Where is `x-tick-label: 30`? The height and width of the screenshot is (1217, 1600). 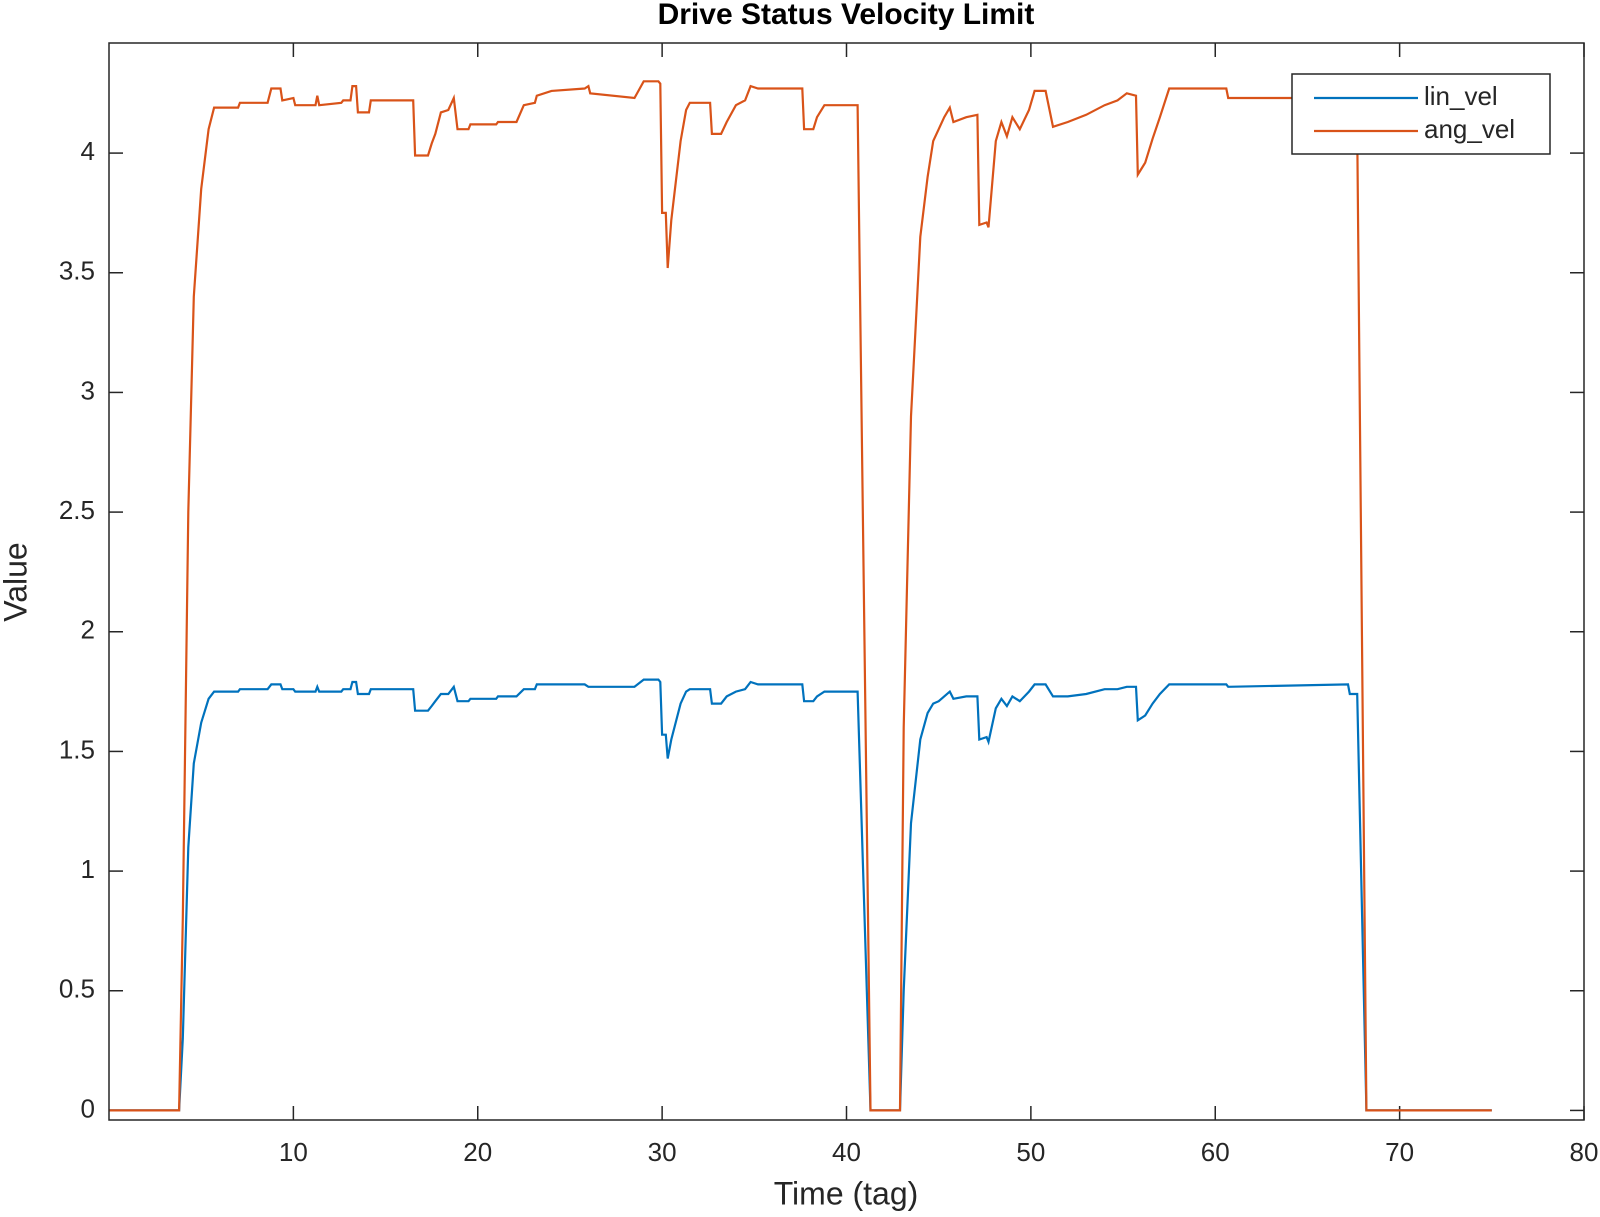 x-tick-label: 30 is located at coordinates (662, 1152).